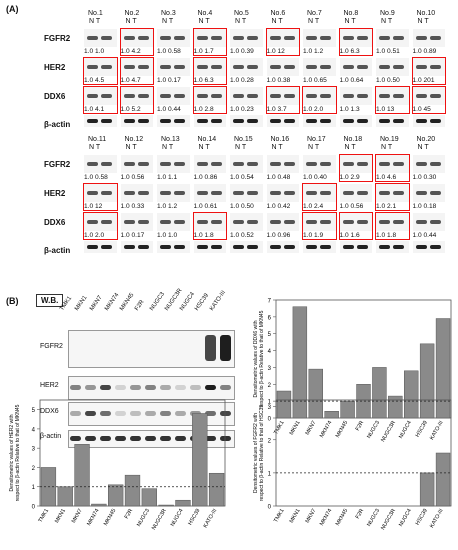 The width and height of the screenshot is (458, 550). What do you see at coordinates (437, 518) in the screenshot?
I see `x-tick-label: KATO-III` at bounding box center [437, 518].